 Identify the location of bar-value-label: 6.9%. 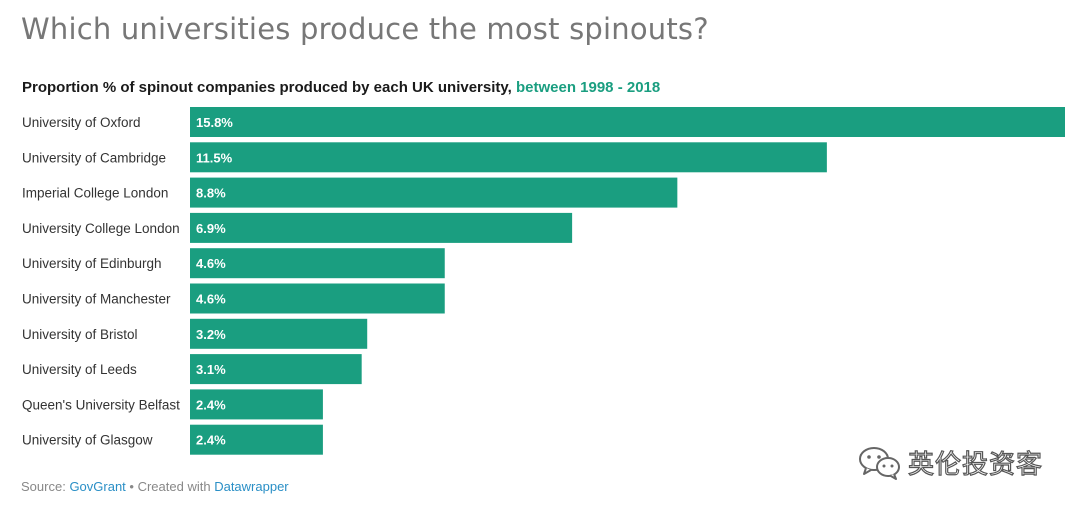
(211, 228).